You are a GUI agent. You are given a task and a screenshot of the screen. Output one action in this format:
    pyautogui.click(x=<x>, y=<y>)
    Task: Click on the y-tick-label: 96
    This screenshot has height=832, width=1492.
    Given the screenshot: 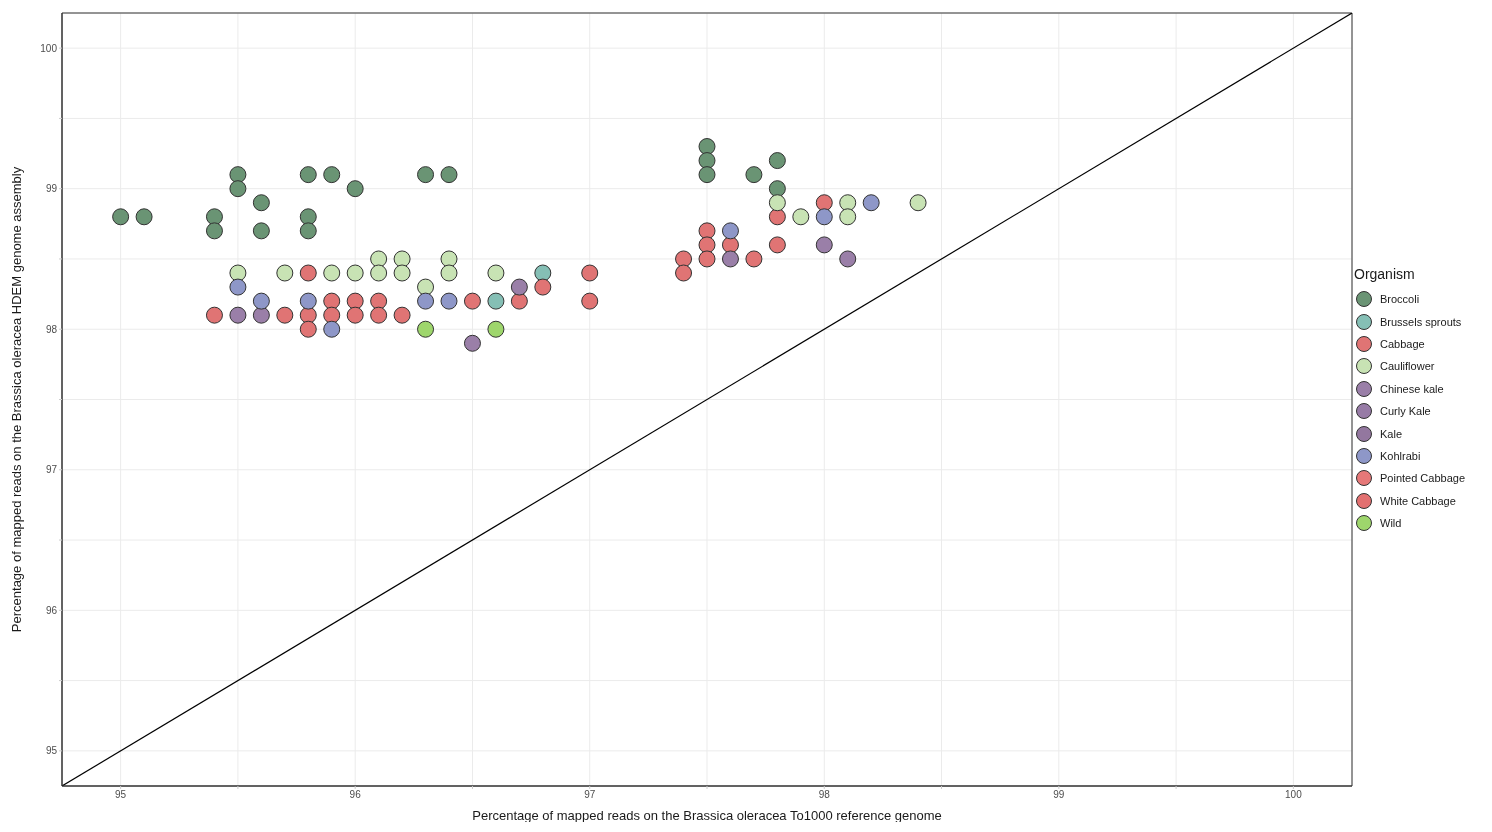 What is the action you would take?
    pyautogui.click(x=51, y=610)
    